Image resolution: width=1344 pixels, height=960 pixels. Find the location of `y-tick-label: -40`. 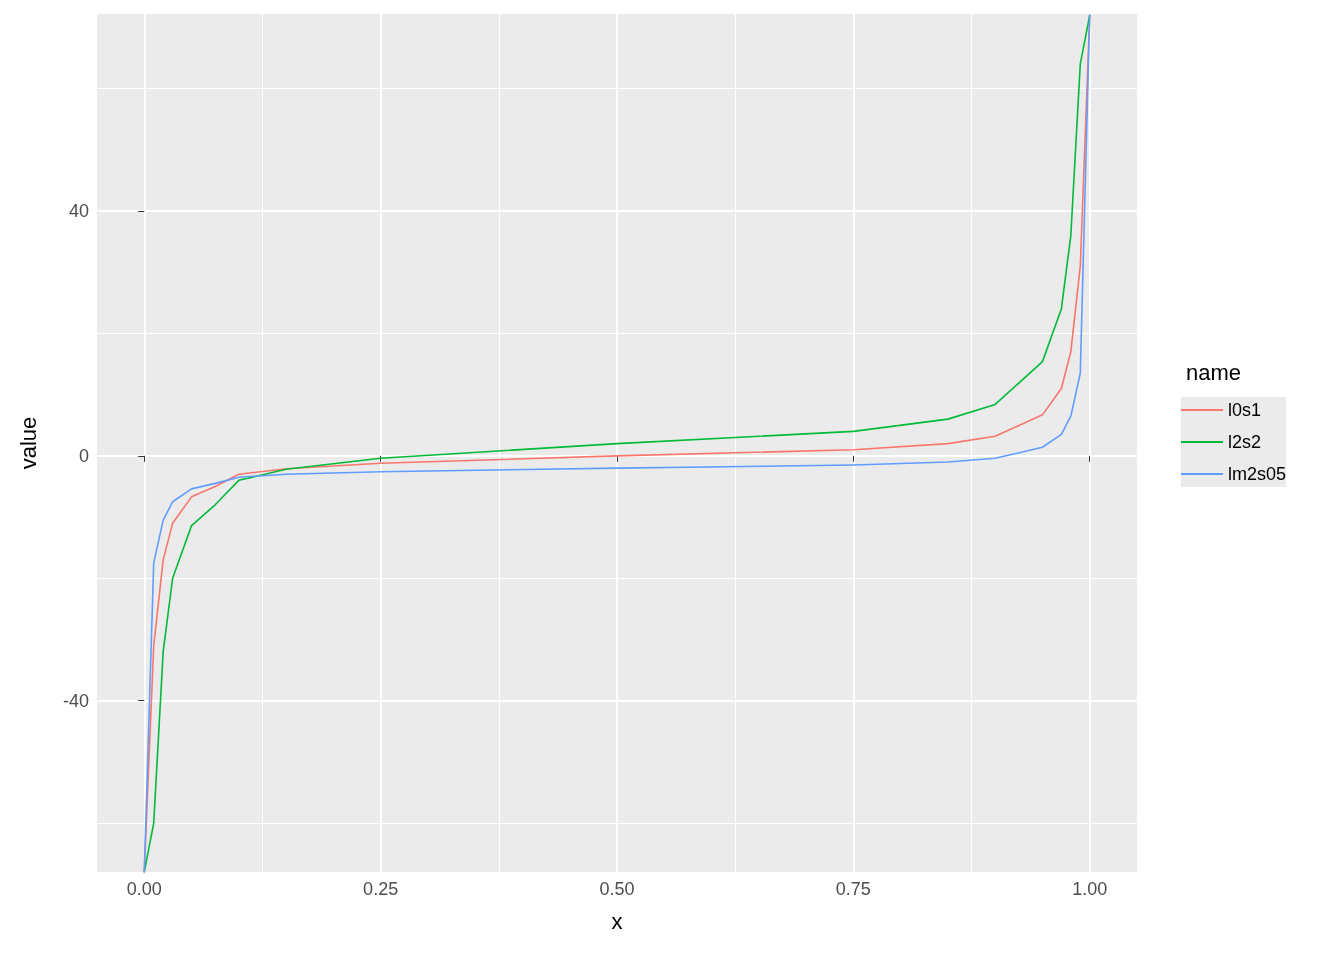

y-tick-label: -40 is located at coordinates (75, 700).